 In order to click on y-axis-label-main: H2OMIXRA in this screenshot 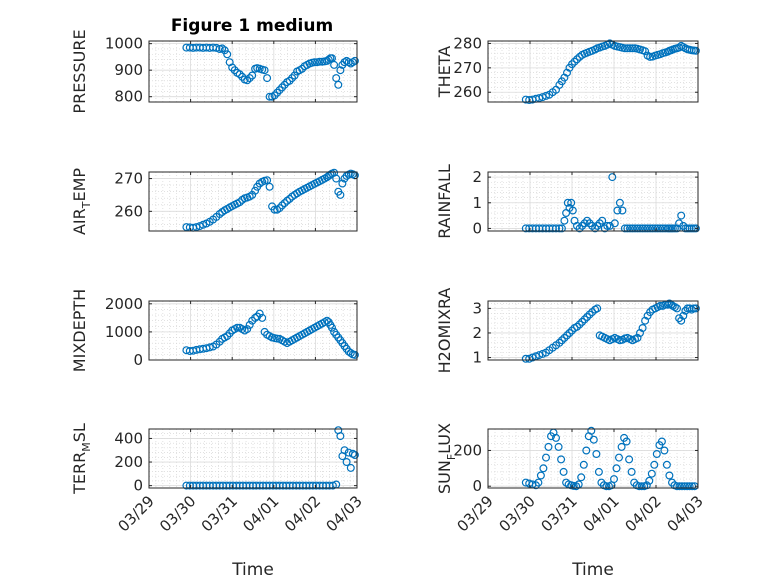, I will do `click(444, 331)`.